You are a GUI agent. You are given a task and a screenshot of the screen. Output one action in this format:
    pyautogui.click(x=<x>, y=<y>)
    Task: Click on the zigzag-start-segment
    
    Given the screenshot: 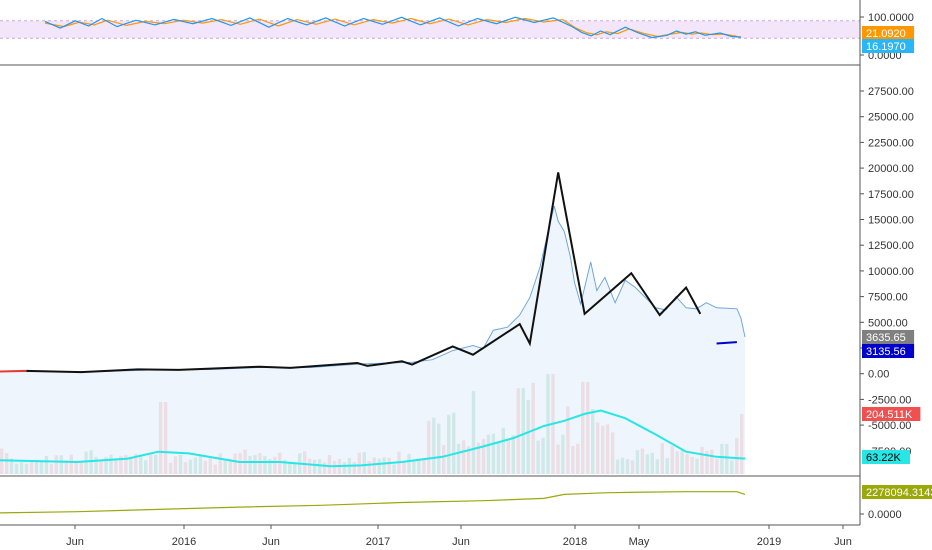 What is the action you would take?
    pyautogui.click(x=13, y=371)
    